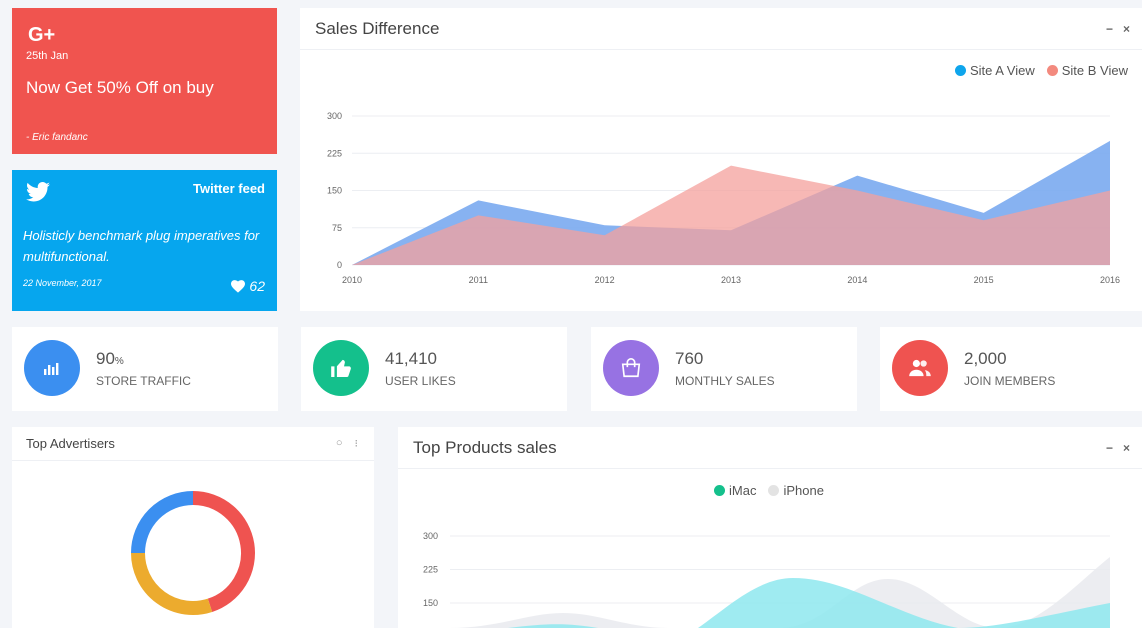 Image resolution: width=1142 pixels, height=628 pixels. I want to click on legend-site-a: Site A View, so click(994, 70).